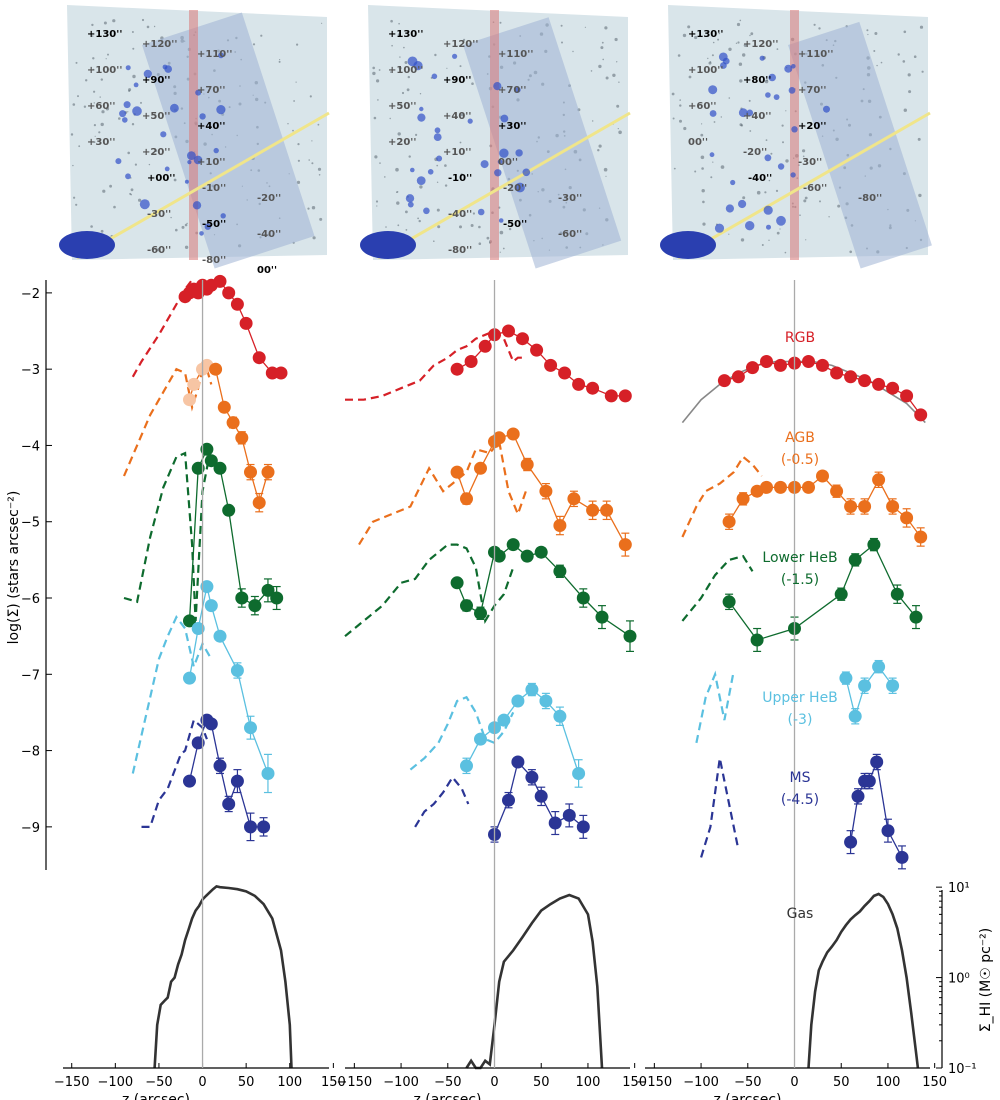 The image size is (1000, 1100). I want to click on image-offset-label: -40'', so click(460, 214).